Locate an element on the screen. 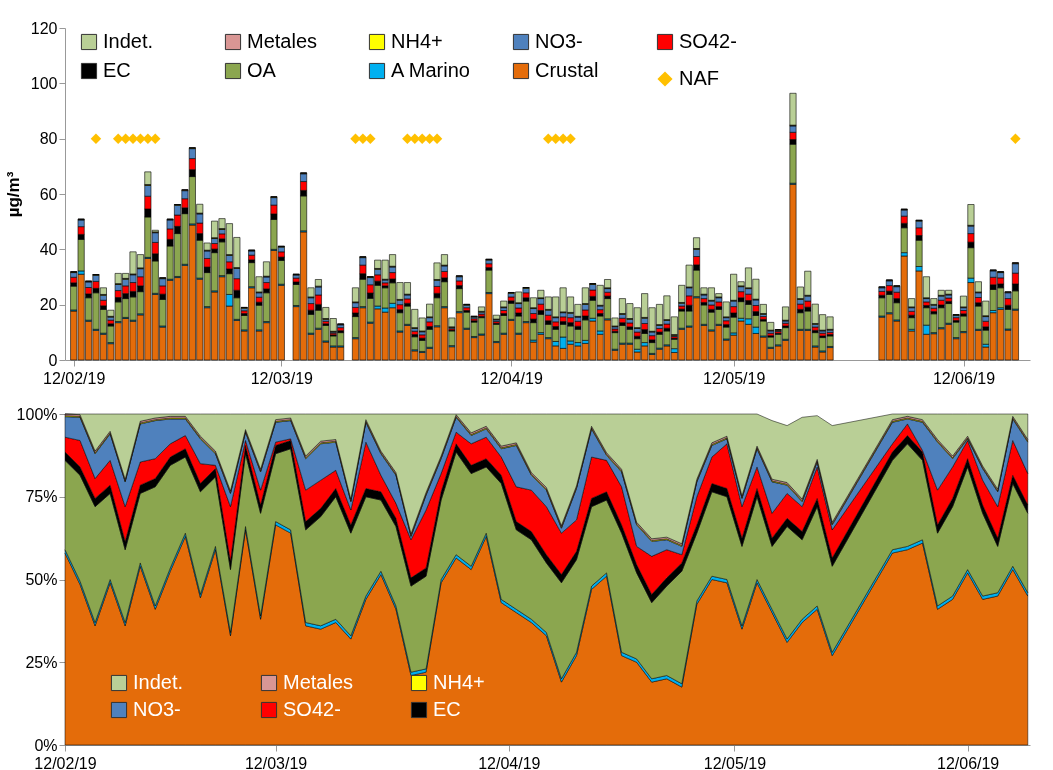 The image size is (1053, 770). series-label: Metales is located at coordinates (318, 682).